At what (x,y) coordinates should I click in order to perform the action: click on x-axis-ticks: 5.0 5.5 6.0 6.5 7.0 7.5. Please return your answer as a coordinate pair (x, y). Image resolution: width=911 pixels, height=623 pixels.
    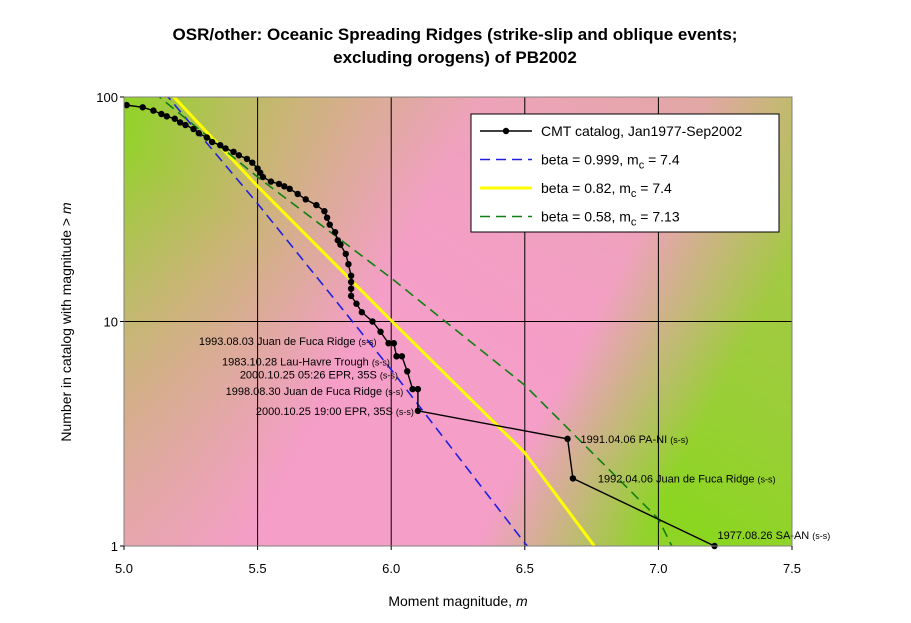
    Looking at the image, I should click on (458, 561).